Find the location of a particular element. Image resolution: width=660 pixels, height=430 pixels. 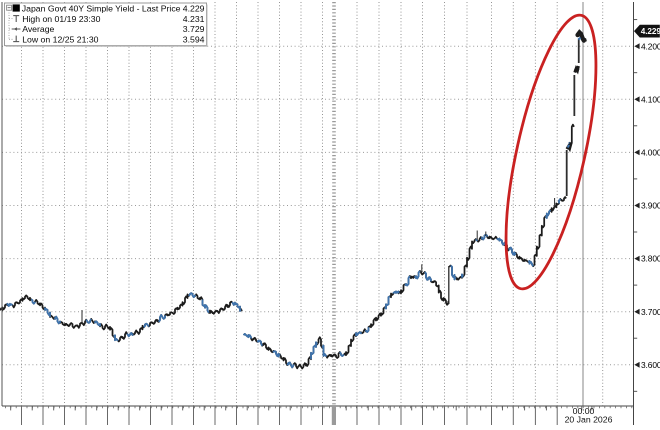

svg-text: Average is located at coordinates (38, 29).